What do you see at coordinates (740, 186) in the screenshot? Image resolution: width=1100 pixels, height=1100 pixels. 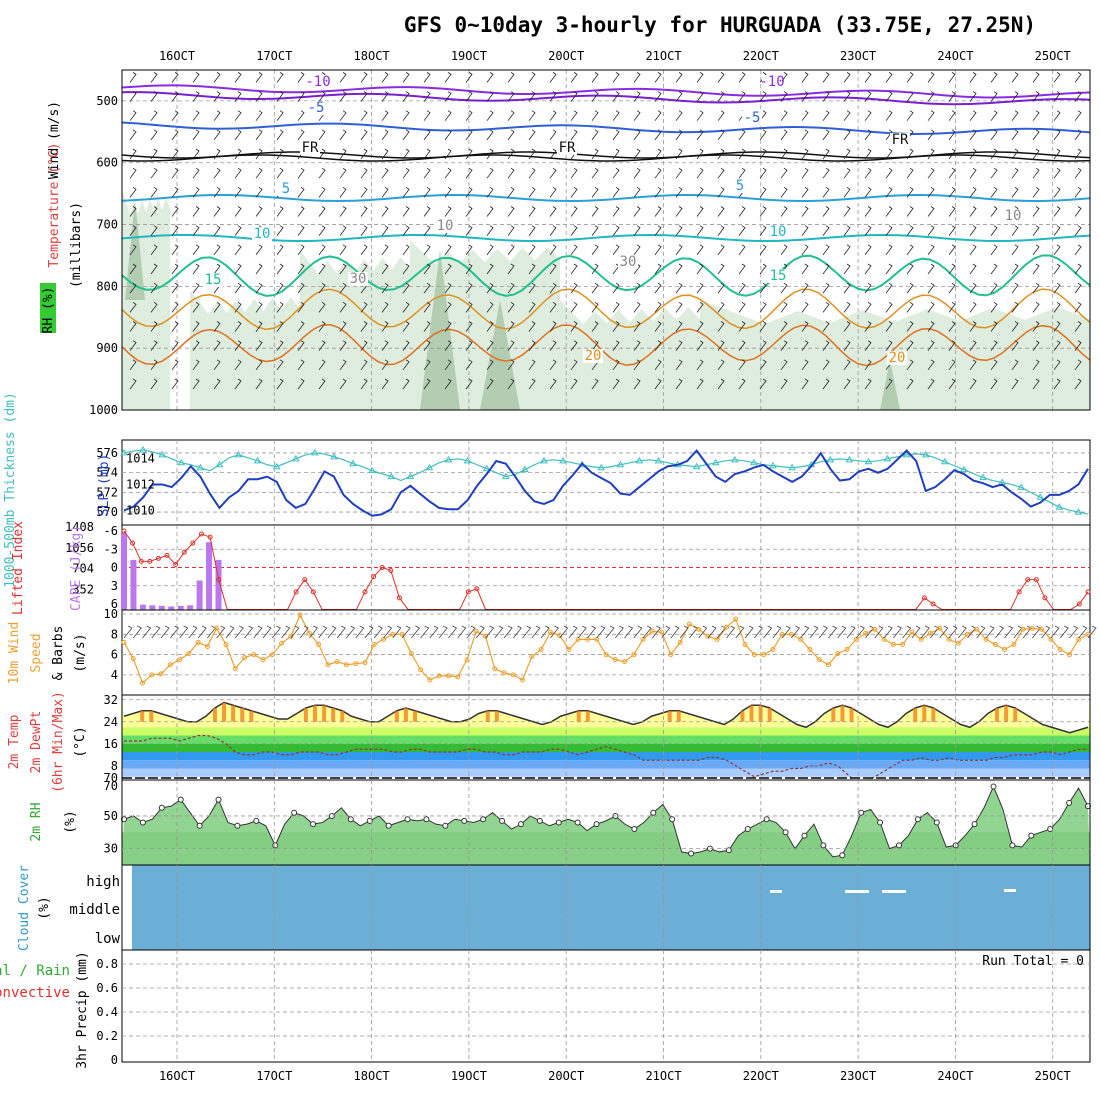 I see `isotherm-label: 5` at bounding box center [740, 186].